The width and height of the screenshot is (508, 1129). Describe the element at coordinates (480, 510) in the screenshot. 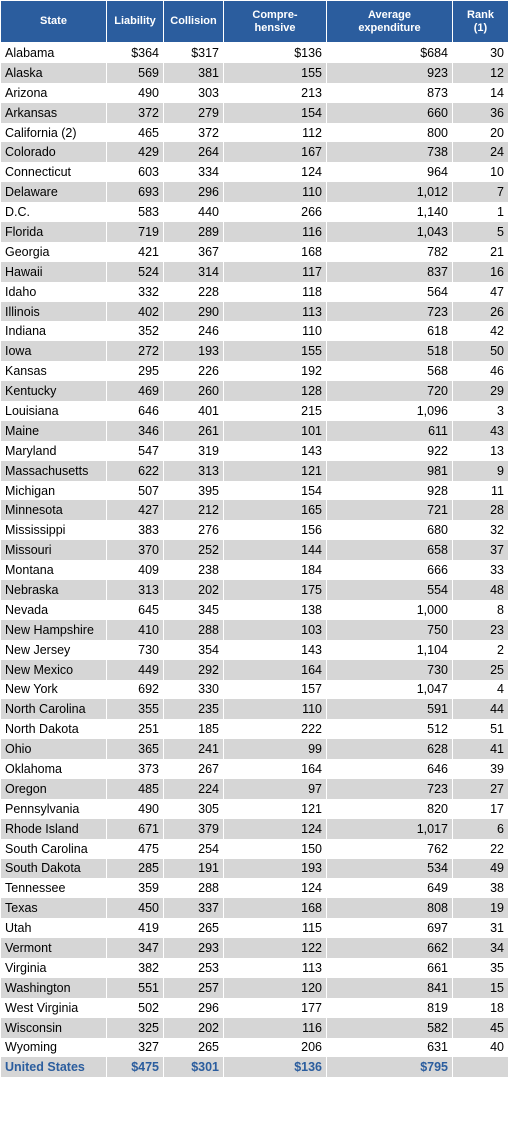

I see `table-cell: 28` at that location.